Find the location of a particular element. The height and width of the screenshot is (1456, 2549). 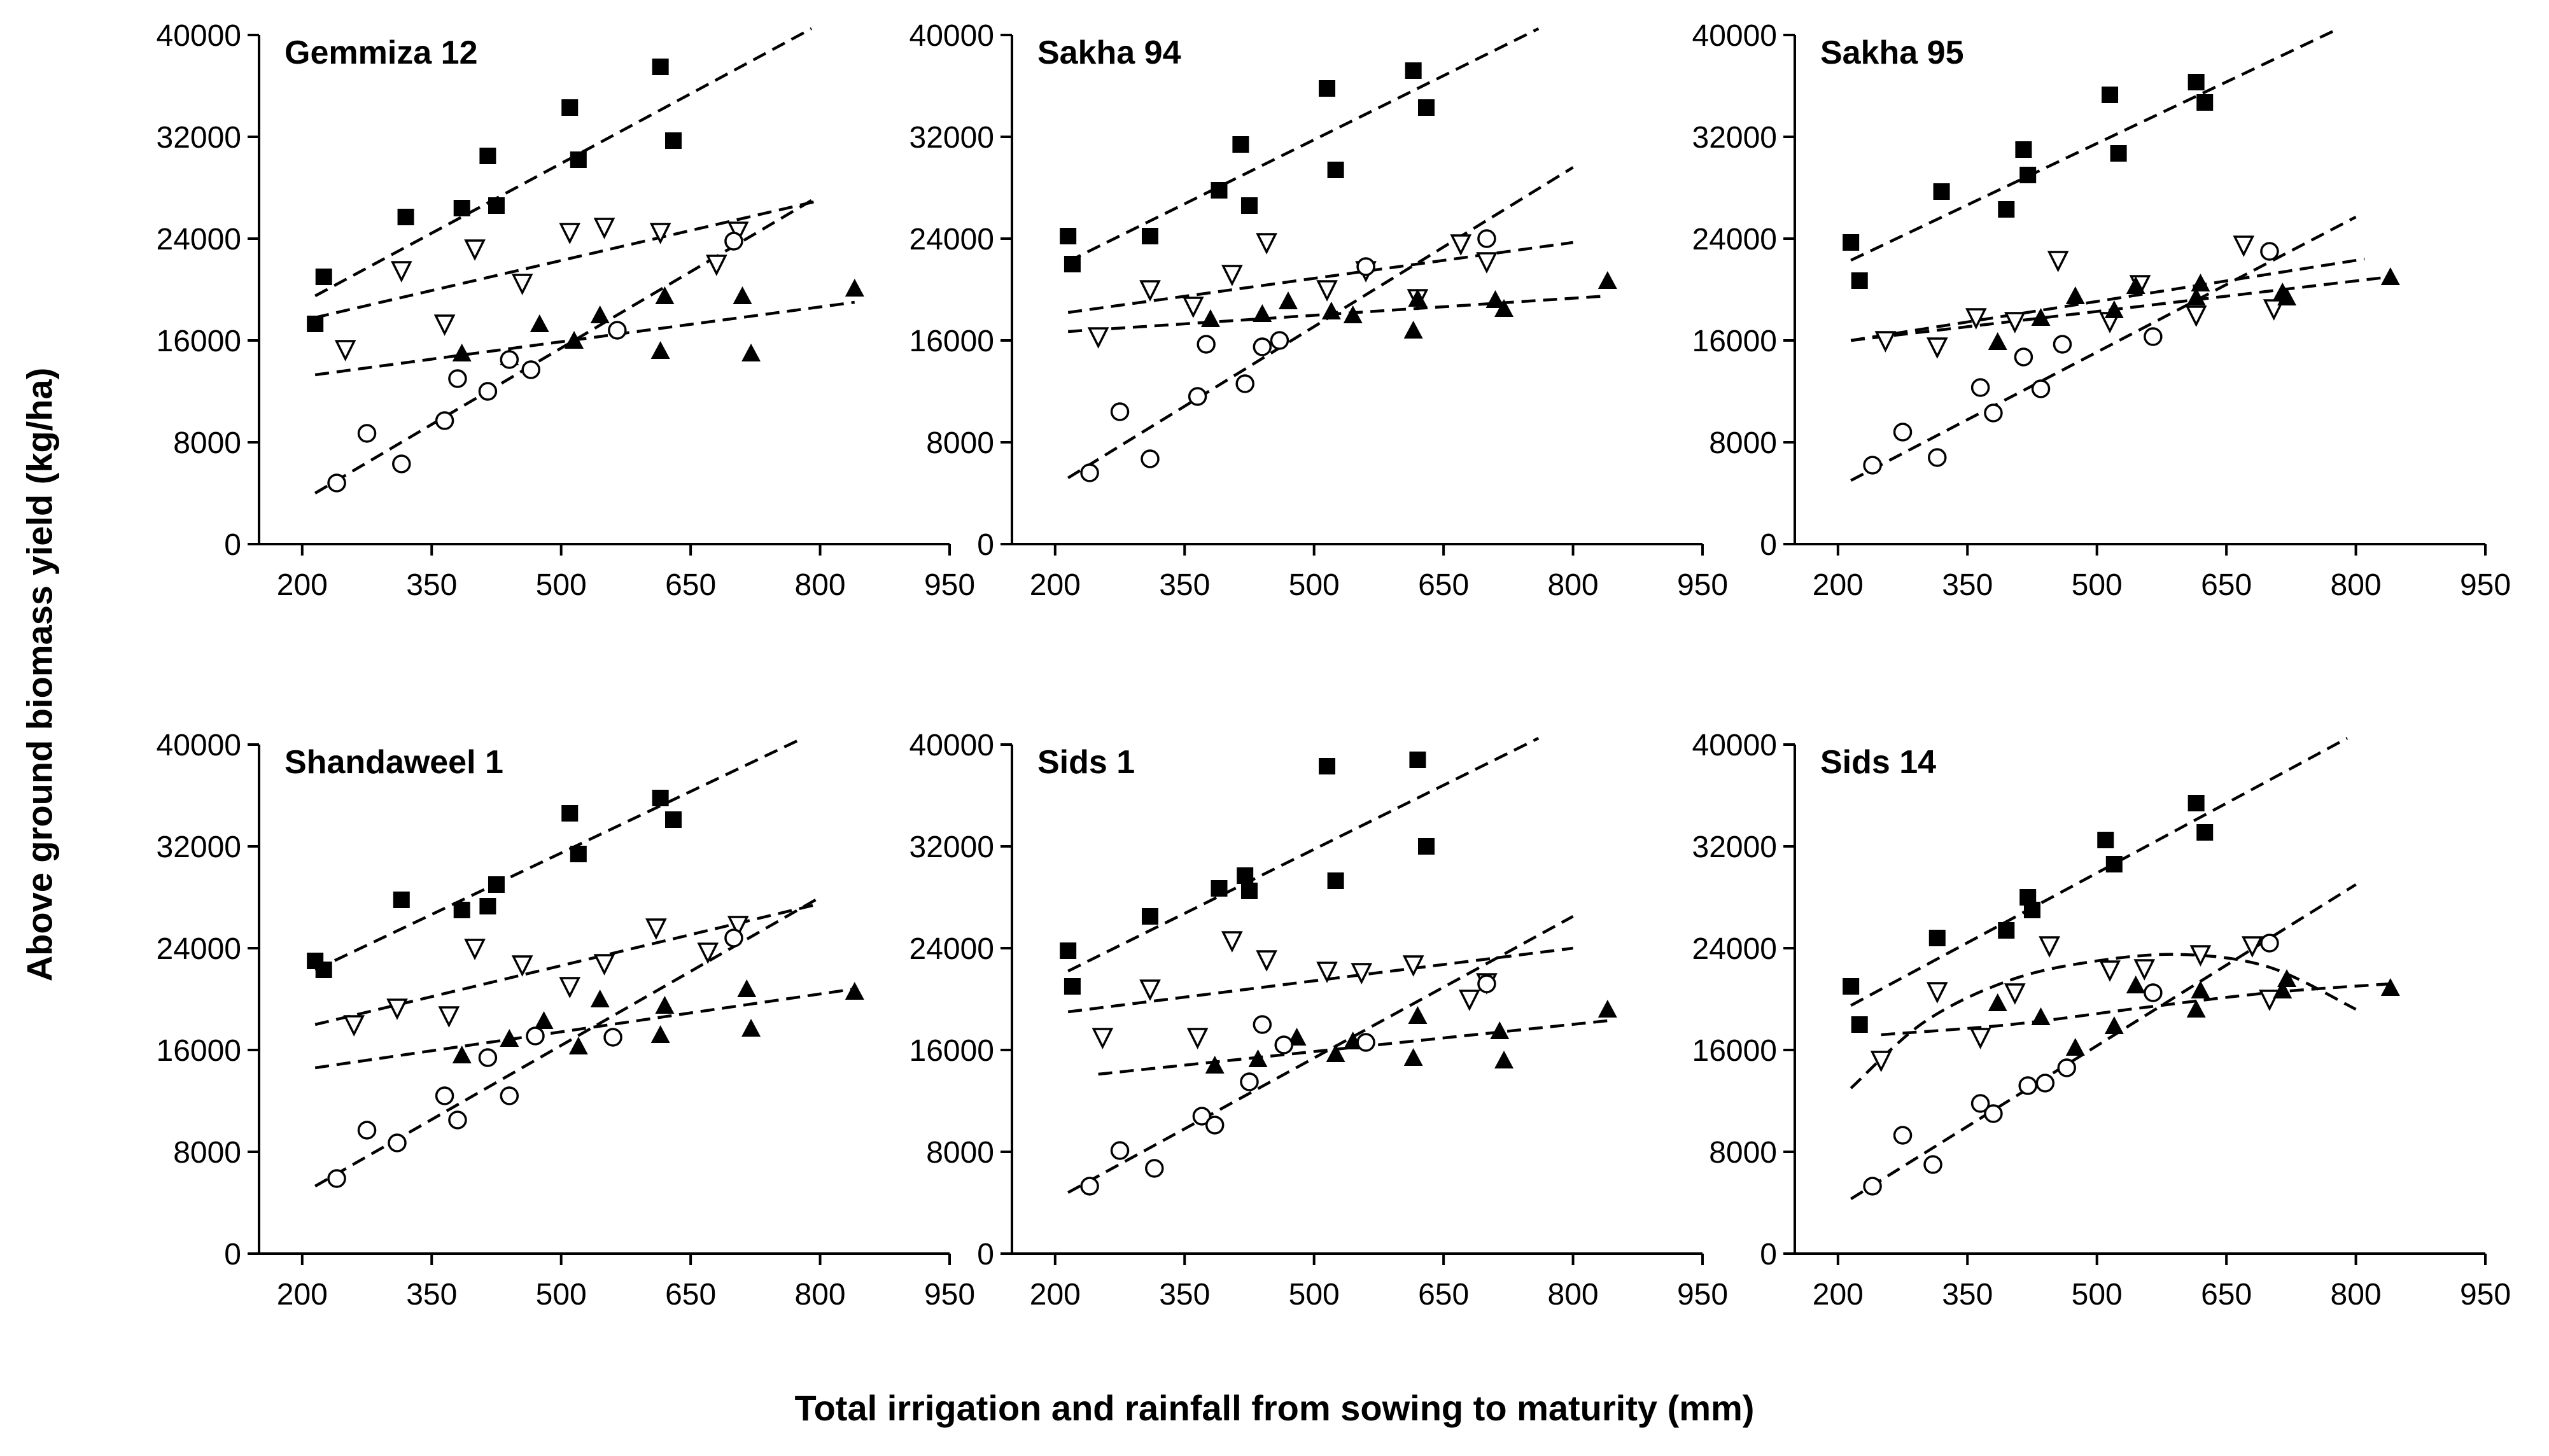

y-tick-label: 24000 is located at coordinates (951, 239).